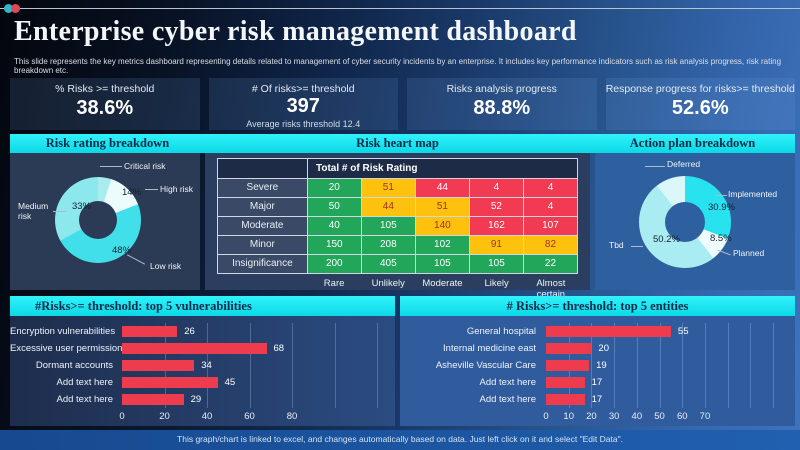  I want to click on bar-value-label: 20, so click(603, 348).